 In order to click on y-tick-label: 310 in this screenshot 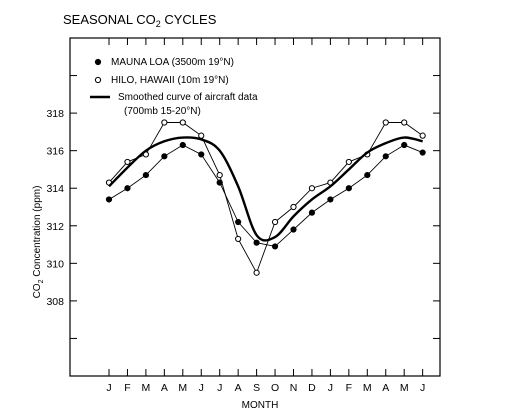, I will do `click(55, 264)`.